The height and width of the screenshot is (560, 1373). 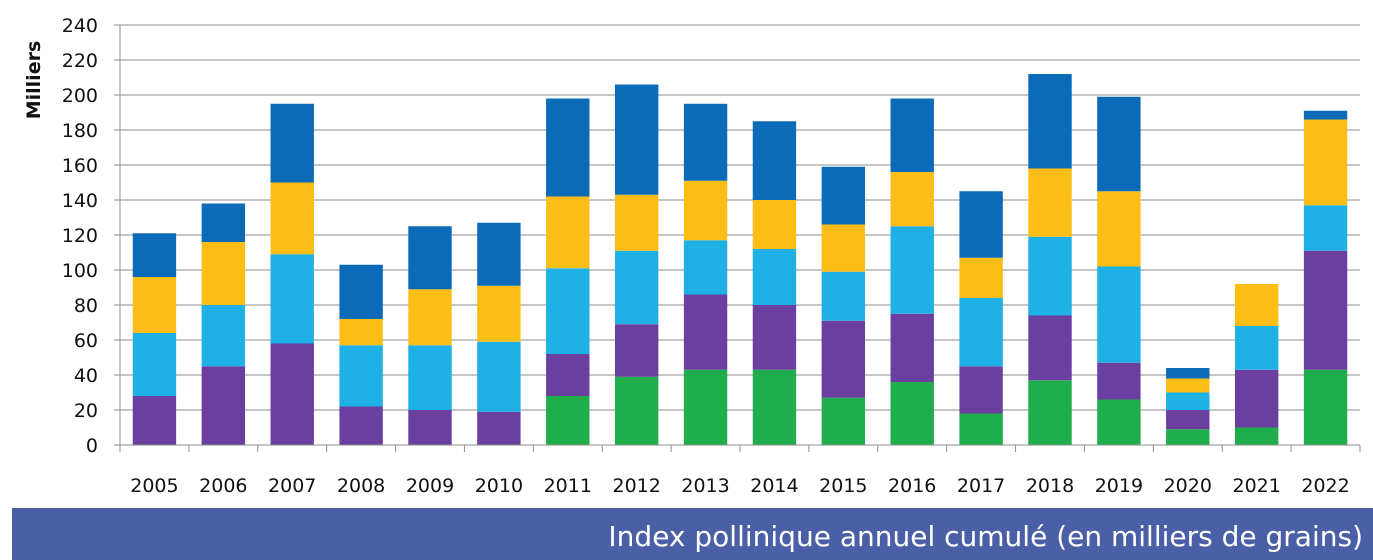 What do you see at coordinates (86, 411) in the screenshot?
I see `y-tick-label: 20` at bounding box center [86, 411].